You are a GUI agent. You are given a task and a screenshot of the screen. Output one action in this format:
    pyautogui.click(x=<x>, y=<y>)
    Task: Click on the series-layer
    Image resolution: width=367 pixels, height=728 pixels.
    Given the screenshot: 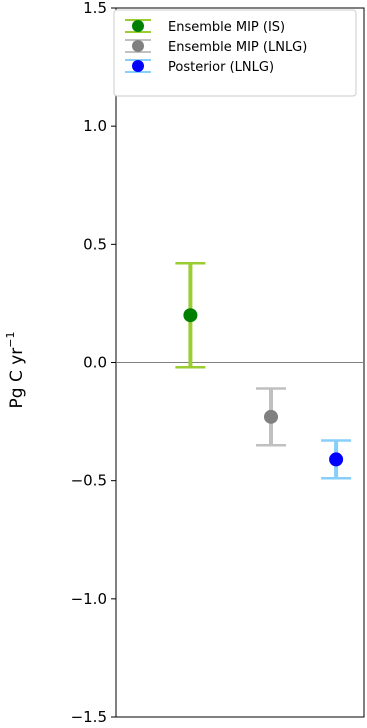 What is the action you would take?
    pyautogui.click(x=263, y=370)
    